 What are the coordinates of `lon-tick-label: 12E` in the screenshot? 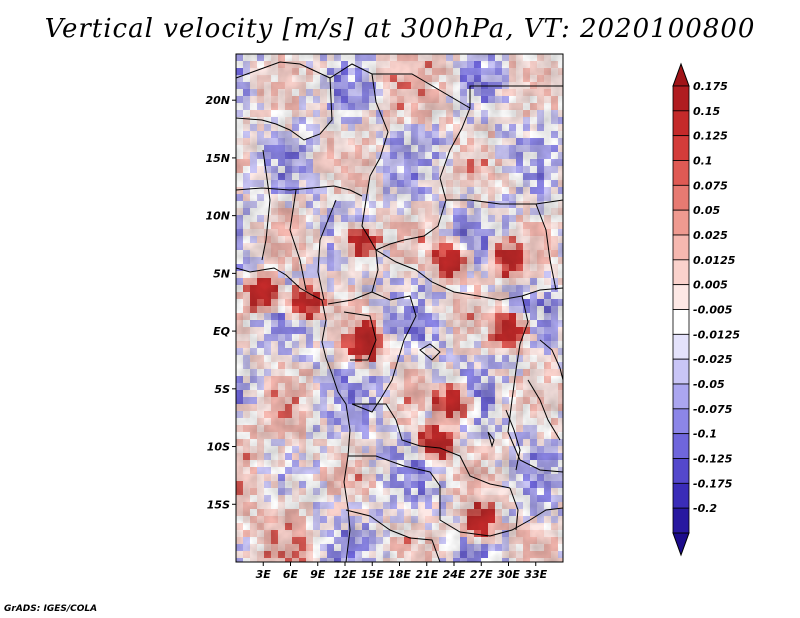 It's located at (345, 574).